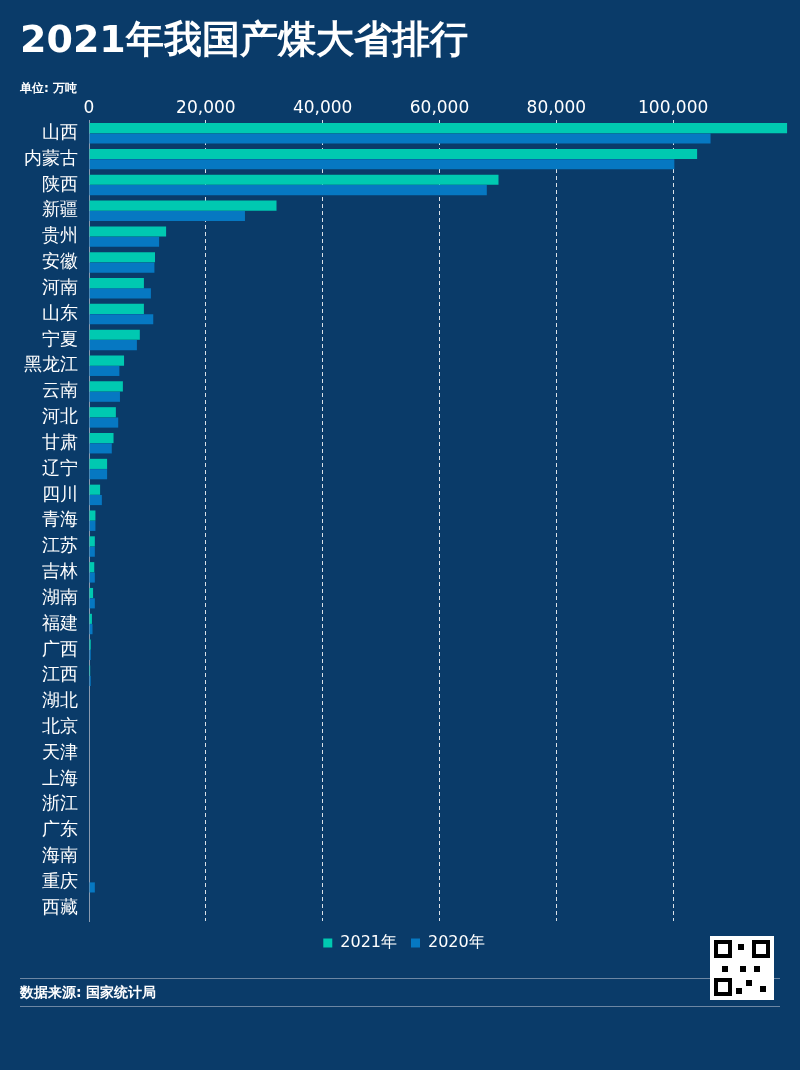 The width and height of the screenshot is (800, 1070). I want to click on y-tick-label: 贵州, so click(60, 235).